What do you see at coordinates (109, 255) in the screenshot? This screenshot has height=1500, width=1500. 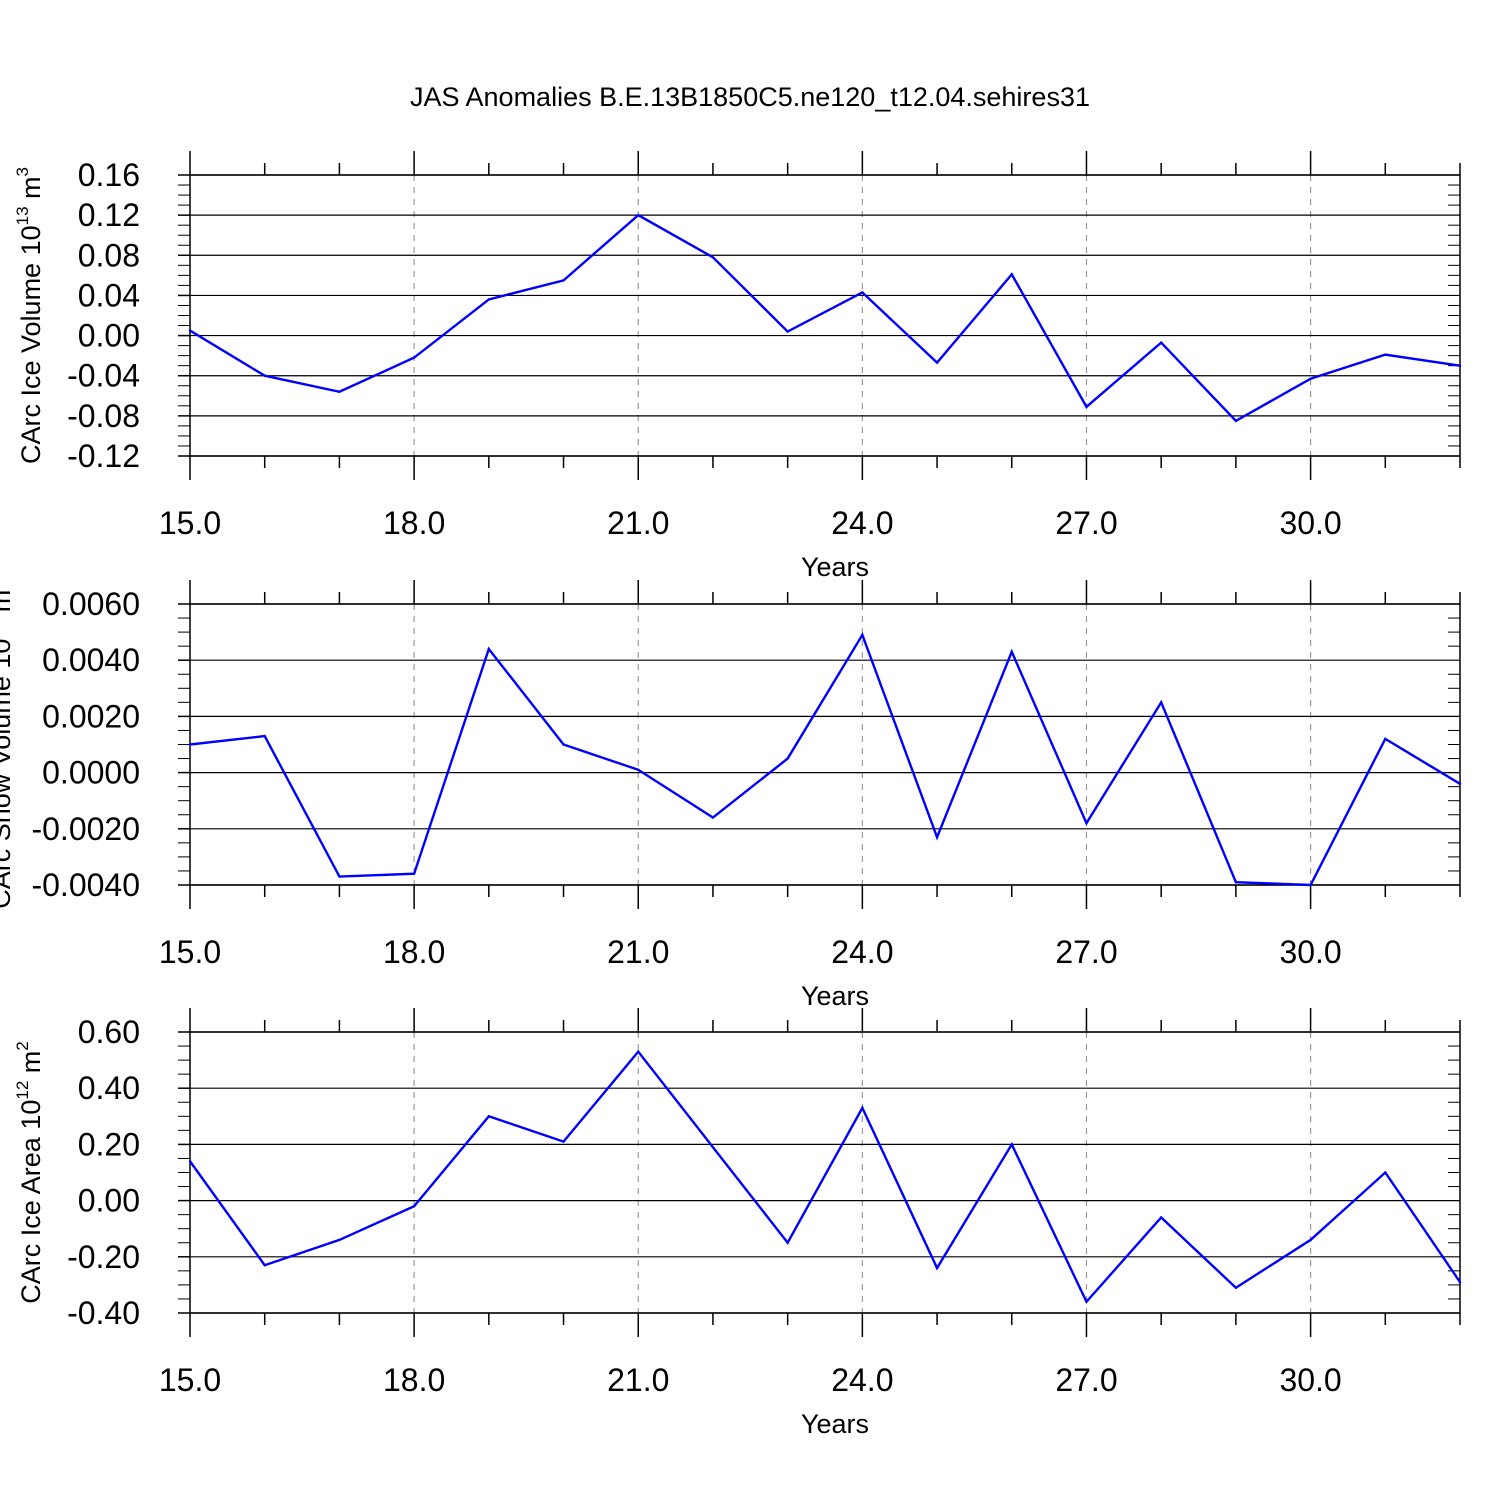 I see `y-tick-label: 0.08` at bounding box center [109, 255].